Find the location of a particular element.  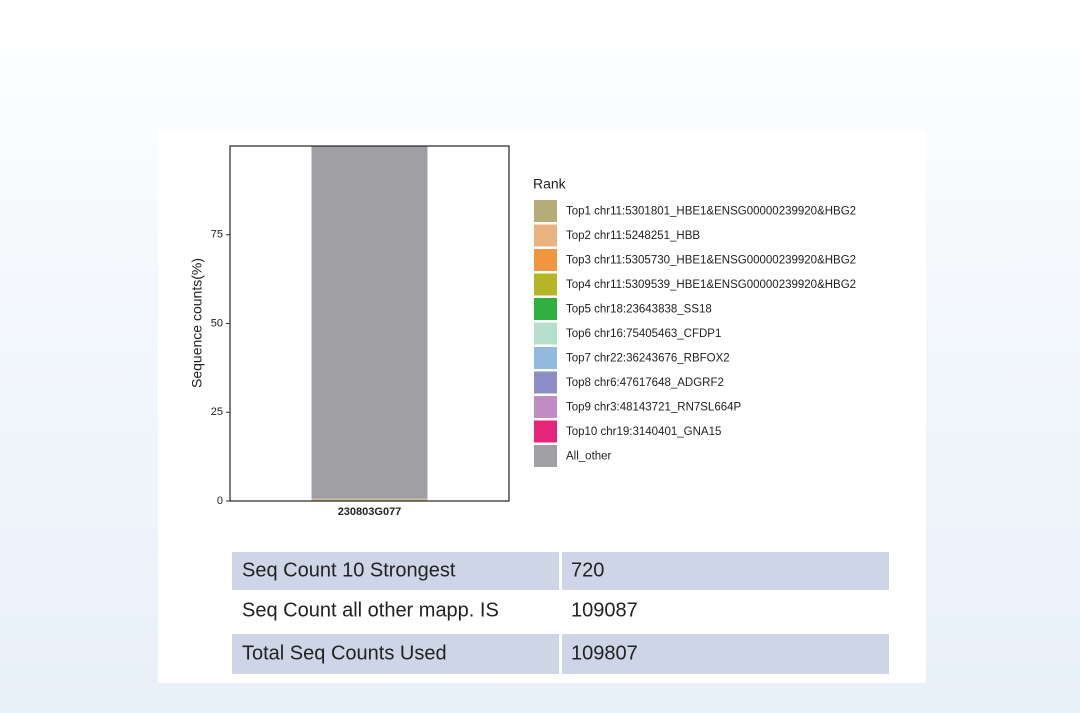

legend-label: Top8 chr6:47617648_ADGRF2 is located at coordinates (645, 383).